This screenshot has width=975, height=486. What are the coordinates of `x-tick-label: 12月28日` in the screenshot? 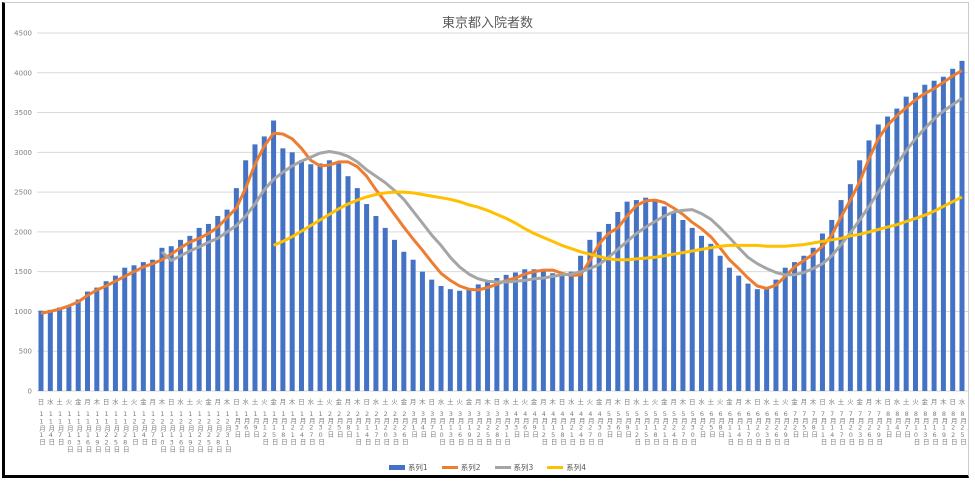 It's located at (218, 431).